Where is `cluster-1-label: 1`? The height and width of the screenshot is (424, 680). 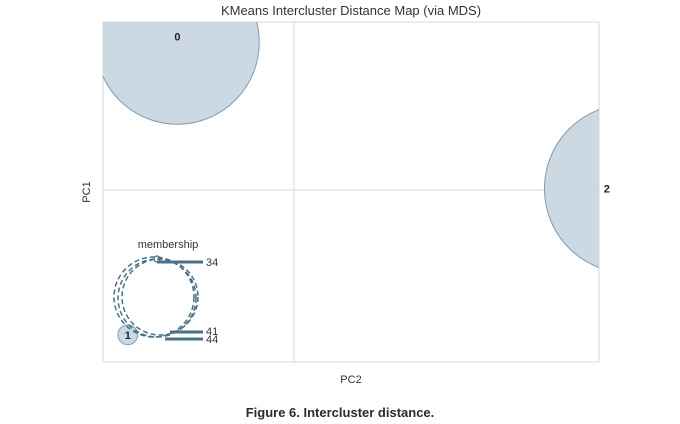
cluster-1-label: 1 is located at coordinates (128, 336).